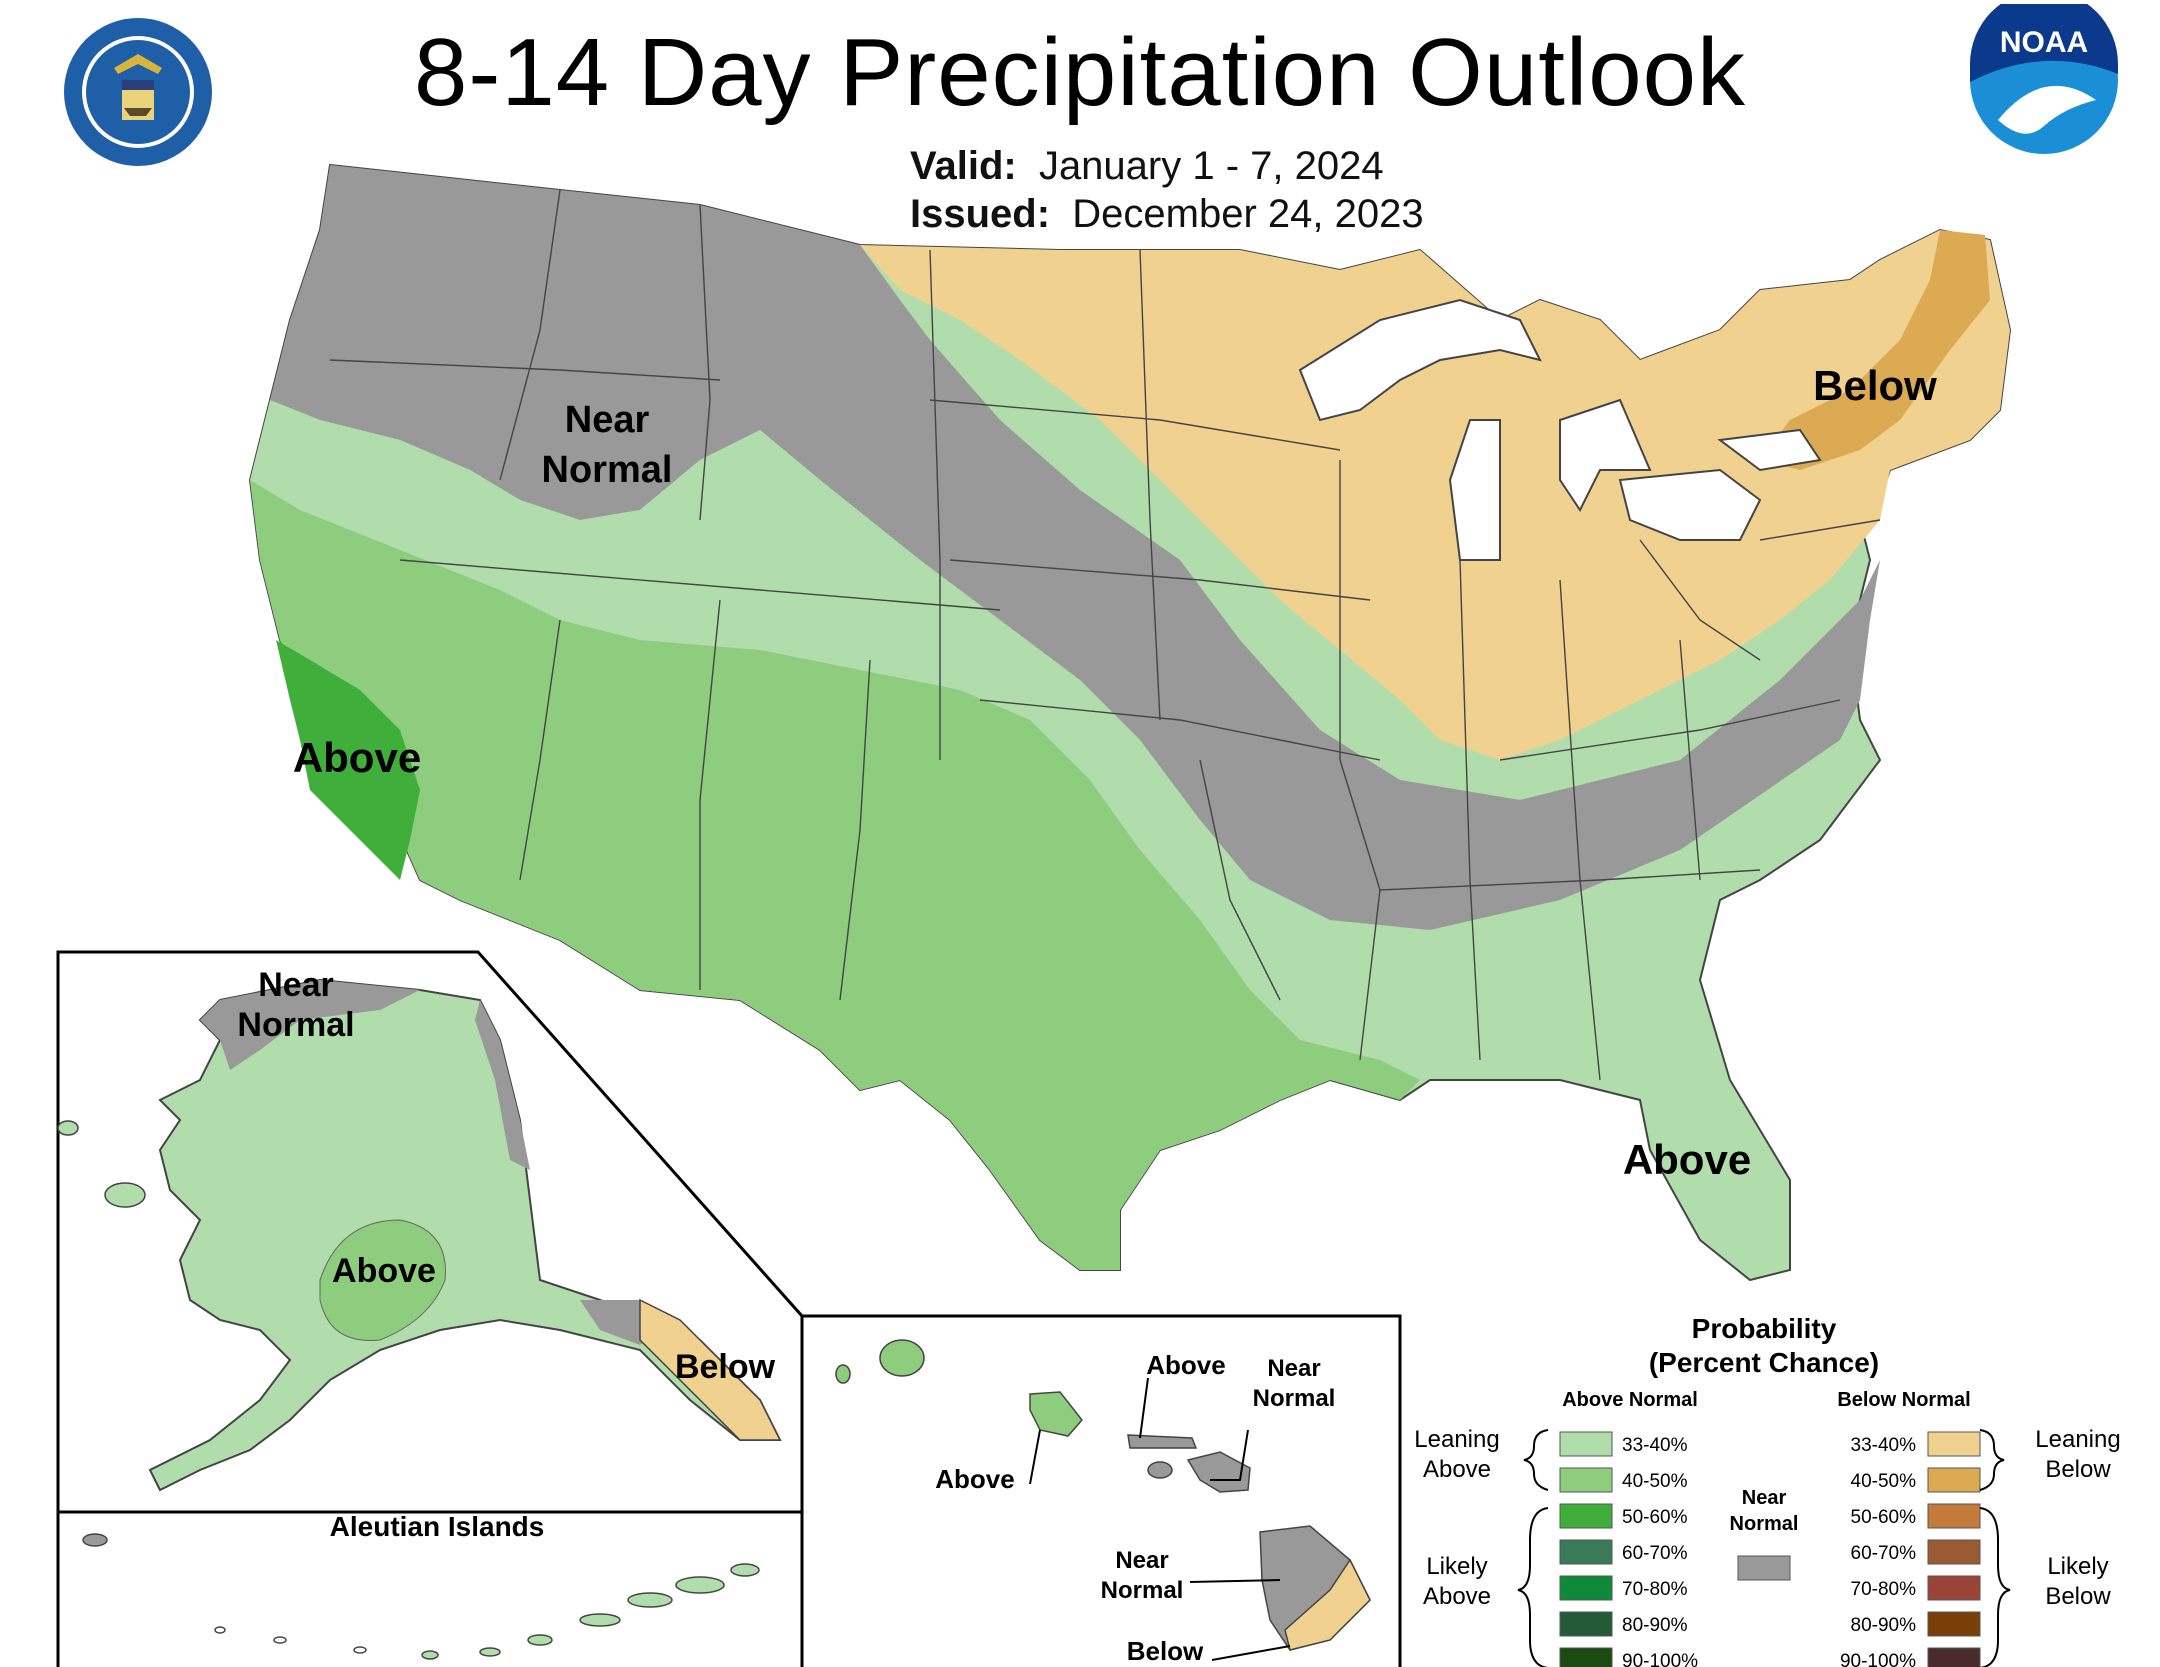  What do you see at coordinates (1142, 1590) in the screenshot?
I see `label-hawaii-near-normal-2b: Normal` at bounding box center [1142, 1590].